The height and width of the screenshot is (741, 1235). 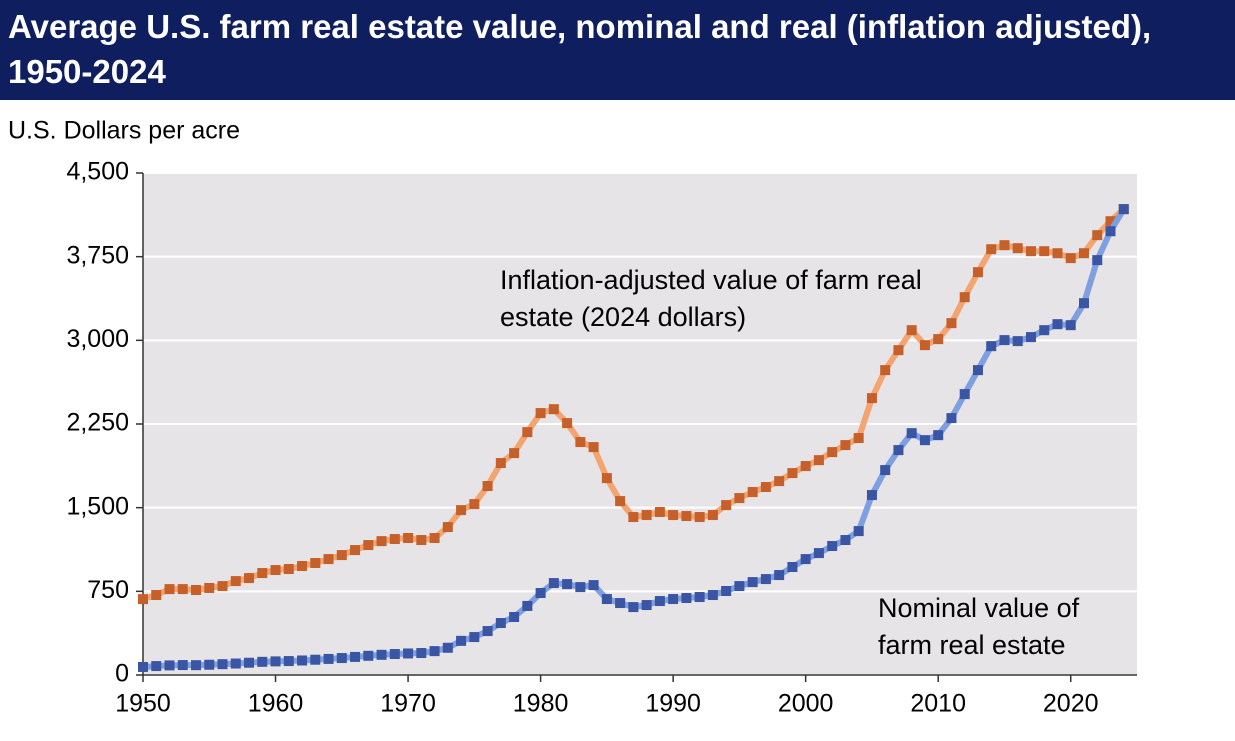 What do you see at coordinates (97, 506) in the screenshot?
I see `y-tick-label: 1,500` at bounding box center [97, 506].